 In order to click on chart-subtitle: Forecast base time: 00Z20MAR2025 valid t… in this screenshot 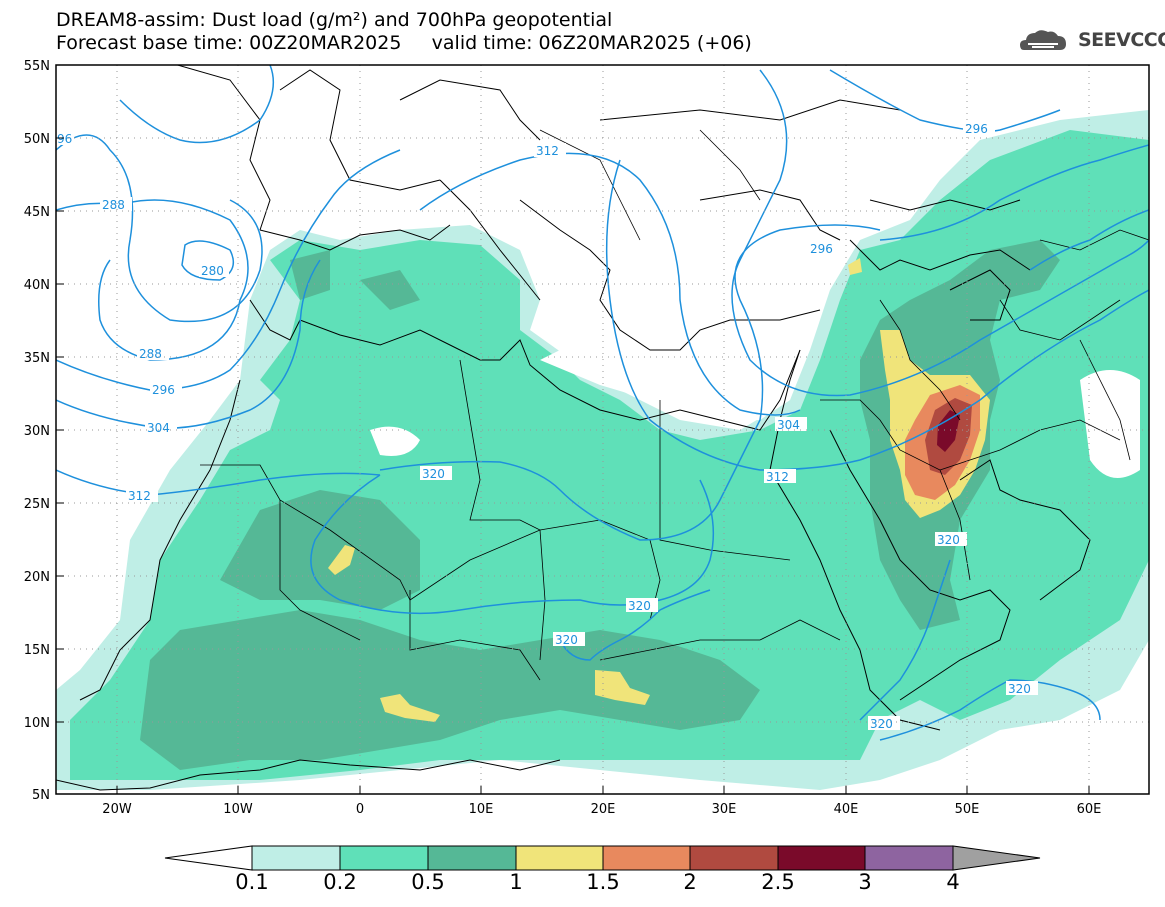, I will do `click(404, 43)`.